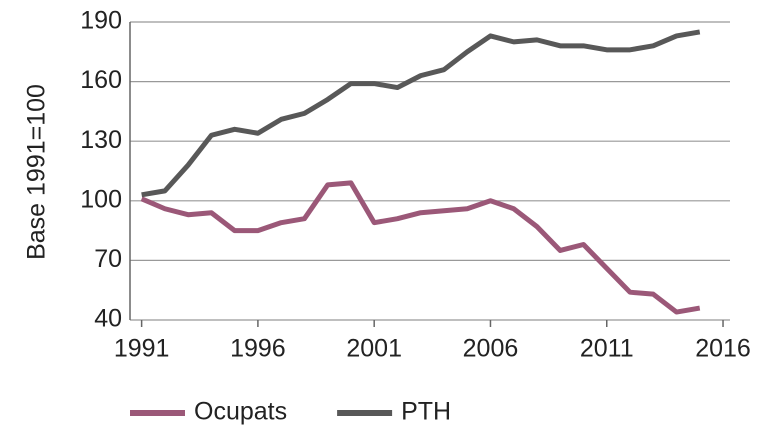 Image resolution: width=769 pixels, height=433 pixels. What do you see at coordinates (491, 349) in the screenshot?
I see `x-tick-label: 2006` at bounding box center [491, 349].